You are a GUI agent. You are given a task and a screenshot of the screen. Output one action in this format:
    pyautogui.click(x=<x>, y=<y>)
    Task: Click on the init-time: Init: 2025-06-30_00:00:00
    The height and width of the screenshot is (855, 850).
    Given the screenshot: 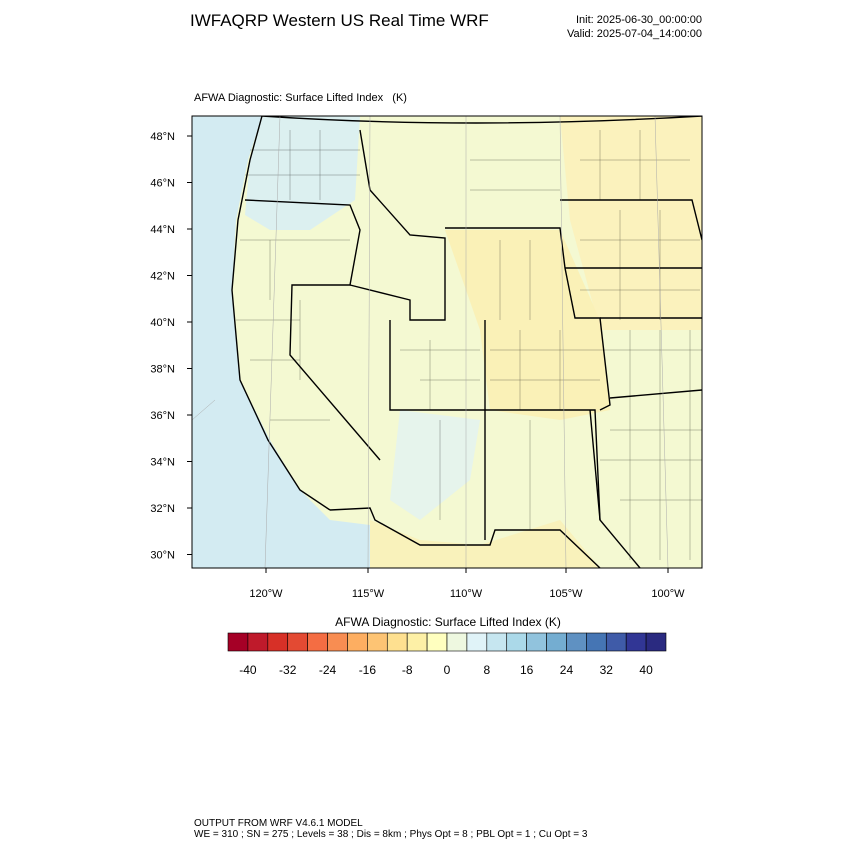 What is the action you would take?
    pyautogui.click(x=639, y=20)
    